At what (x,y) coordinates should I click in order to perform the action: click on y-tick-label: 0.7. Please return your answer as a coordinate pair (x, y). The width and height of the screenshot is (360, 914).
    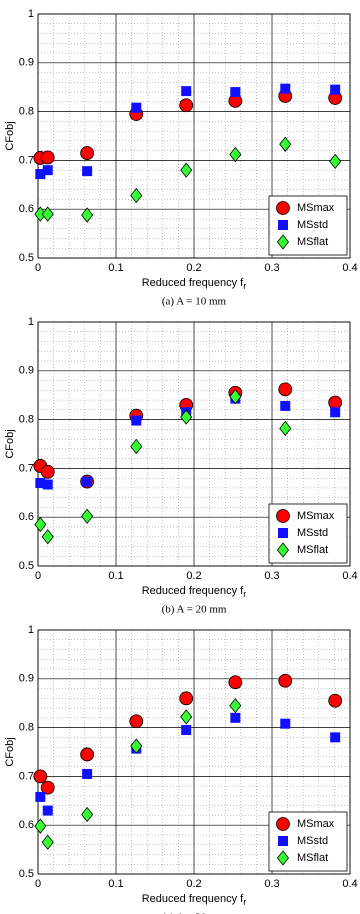
    Looking at the image, I should click on (26, 776).